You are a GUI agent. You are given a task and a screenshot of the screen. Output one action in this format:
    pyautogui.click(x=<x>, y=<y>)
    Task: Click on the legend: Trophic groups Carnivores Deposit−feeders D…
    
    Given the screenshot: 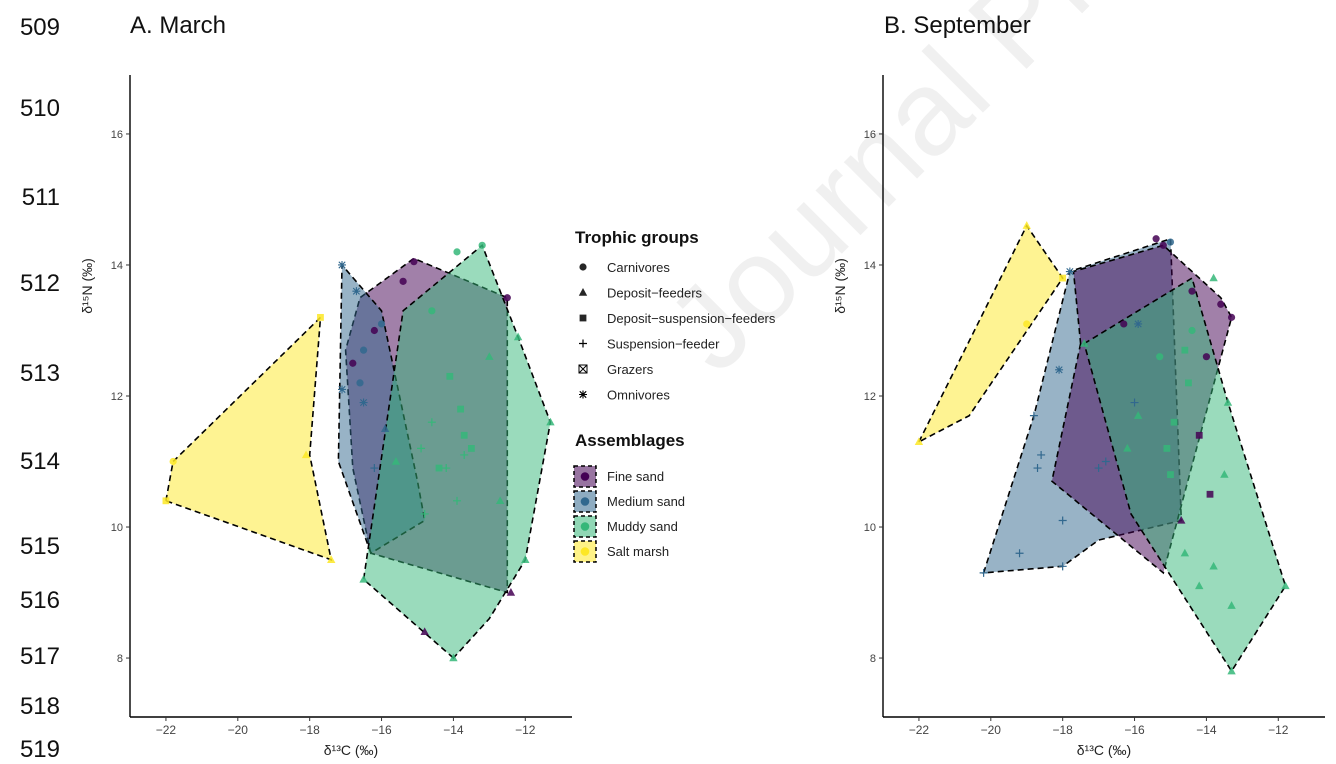 What is the action you would take?
    pyautogui.click(x=674, y=395)
    